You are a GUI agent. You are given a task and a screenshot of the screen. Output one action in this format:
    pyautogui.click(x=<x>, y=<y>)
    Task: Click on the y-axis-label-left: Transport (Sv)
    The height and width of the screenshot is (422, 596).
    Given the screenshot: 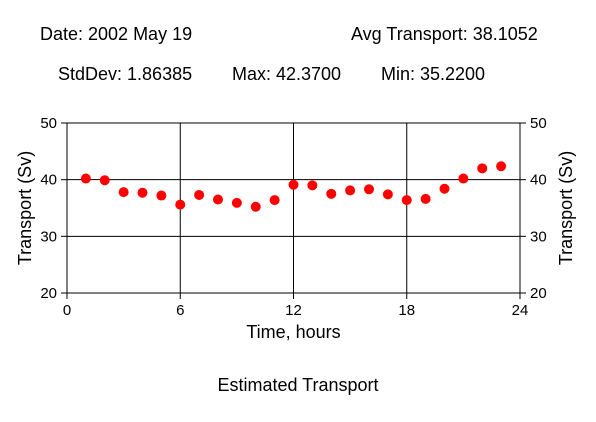 What is the action you would take?
    pyautogui.click(x=25, y=208)
    